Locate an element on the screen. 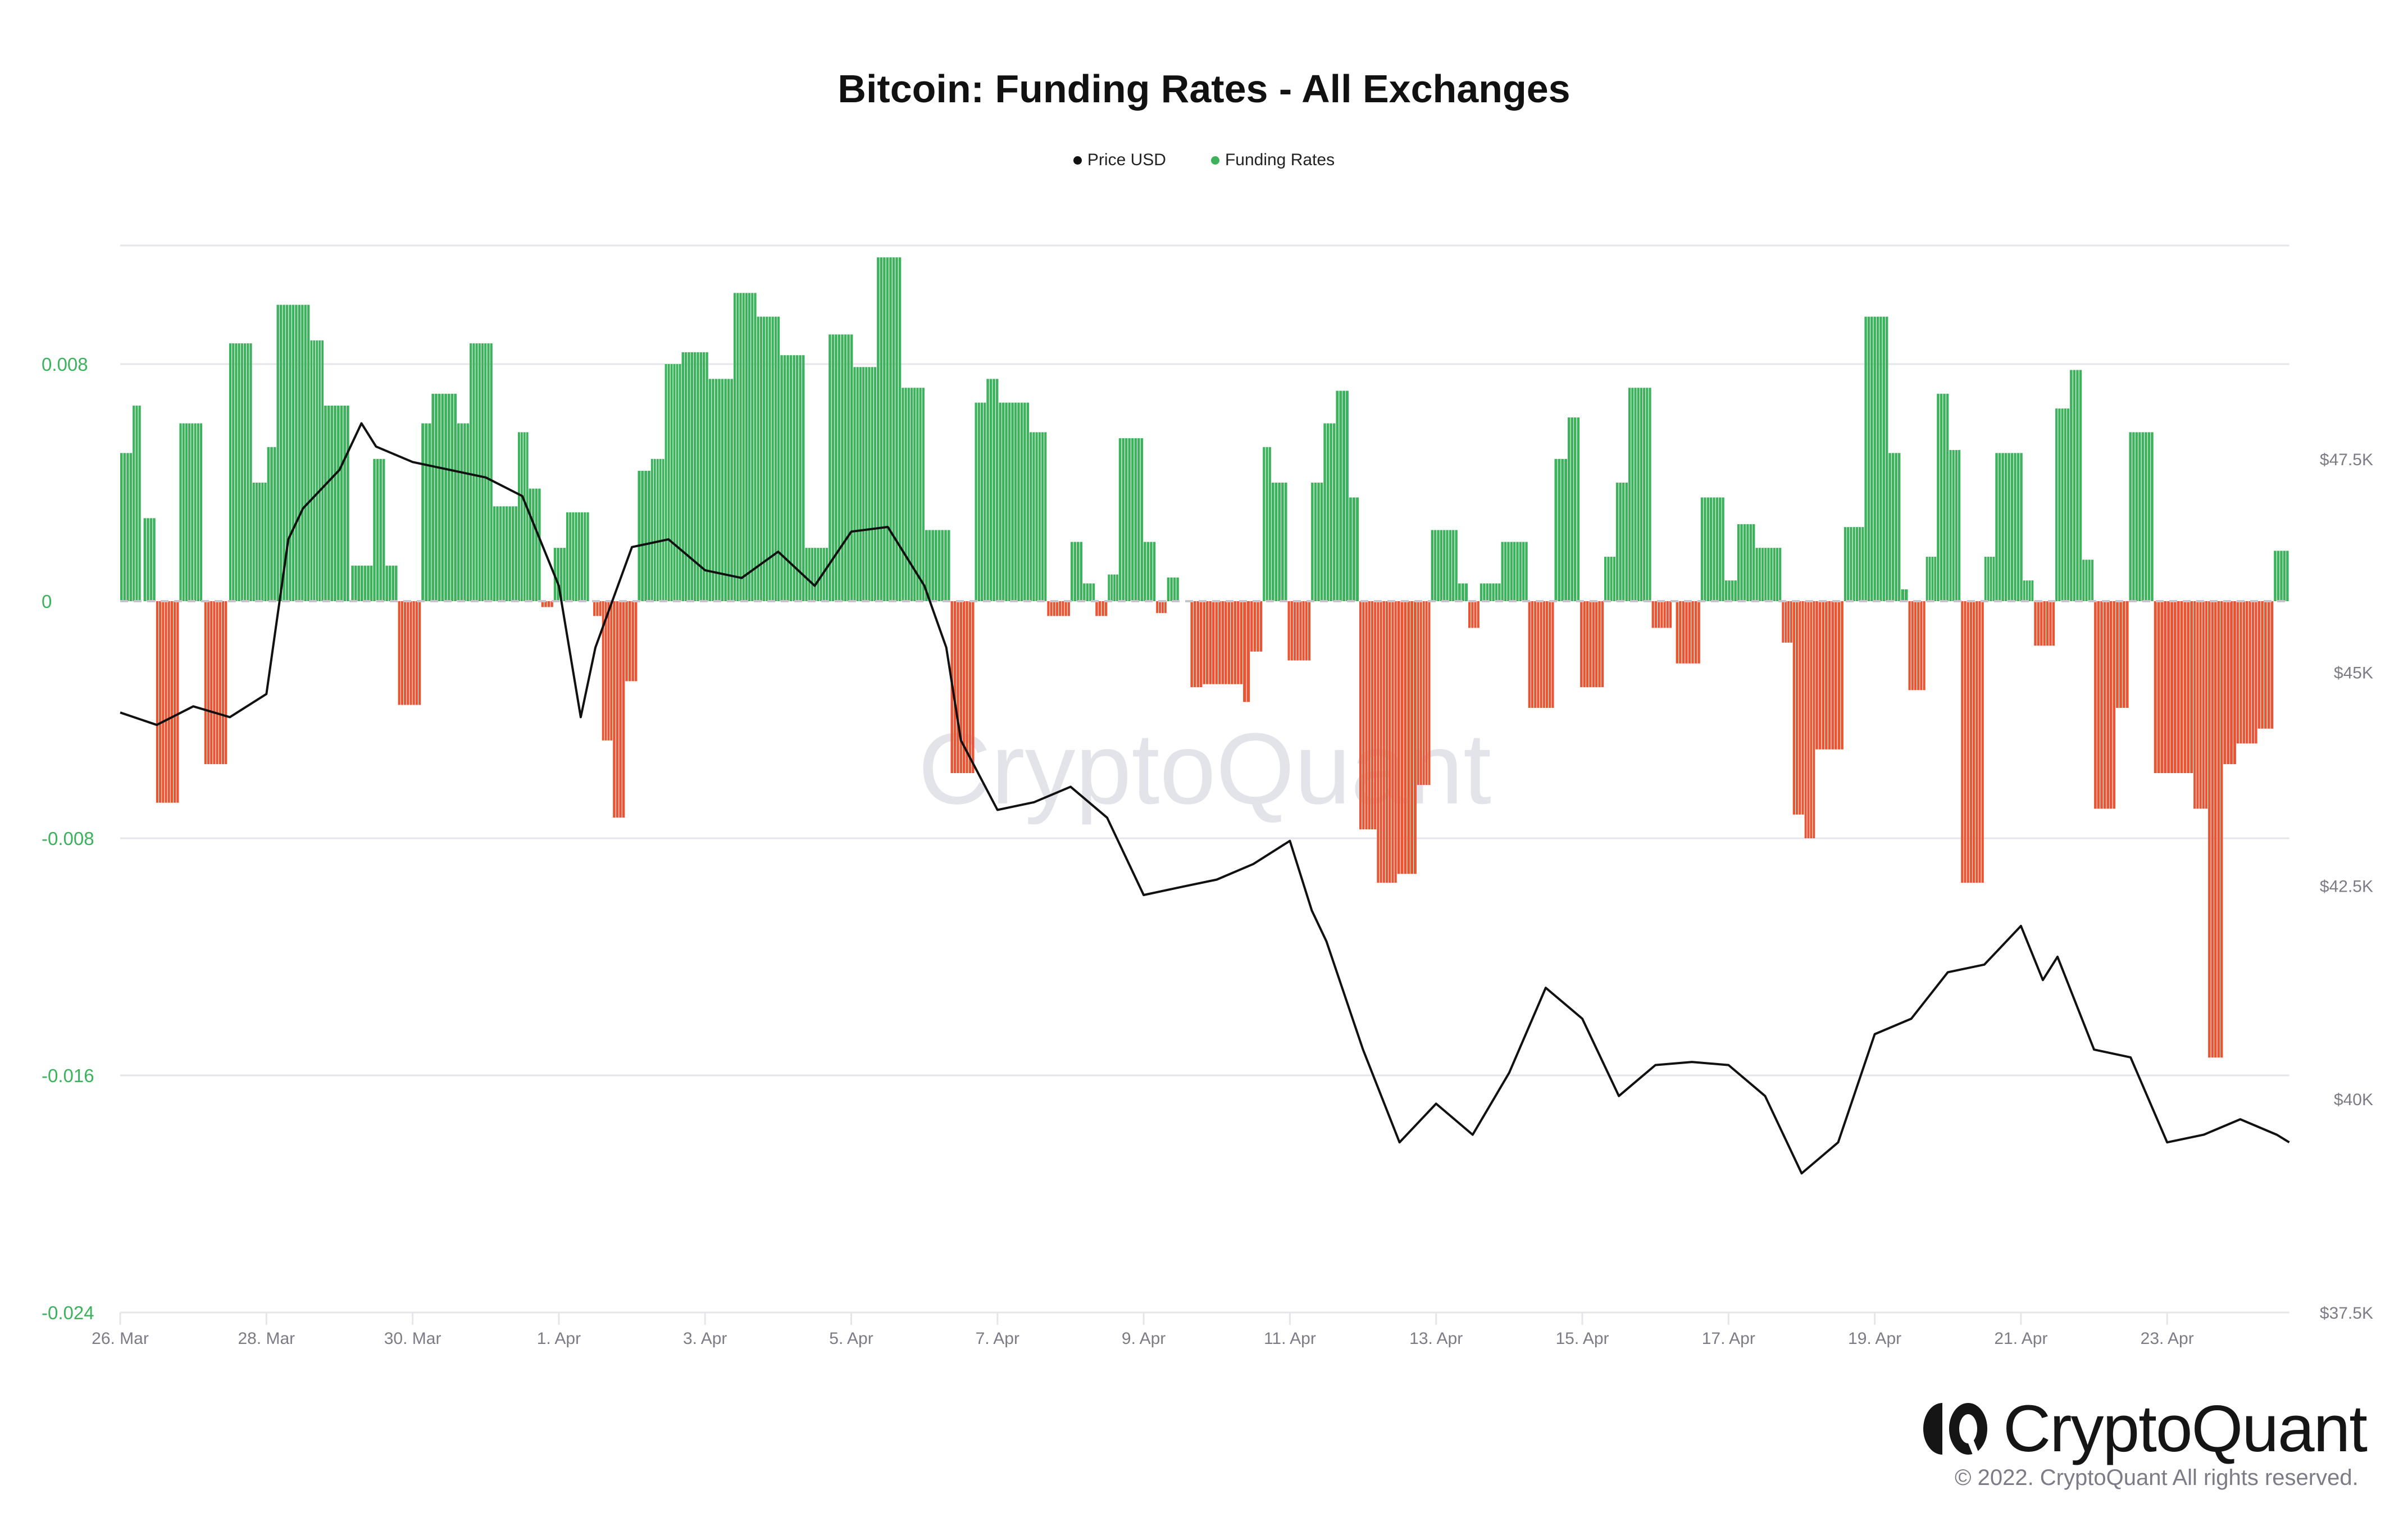 The height and width of the screenshot is (1517, 2408). x-tick-label: 28. Mar is located at coordinates (266, 1338).